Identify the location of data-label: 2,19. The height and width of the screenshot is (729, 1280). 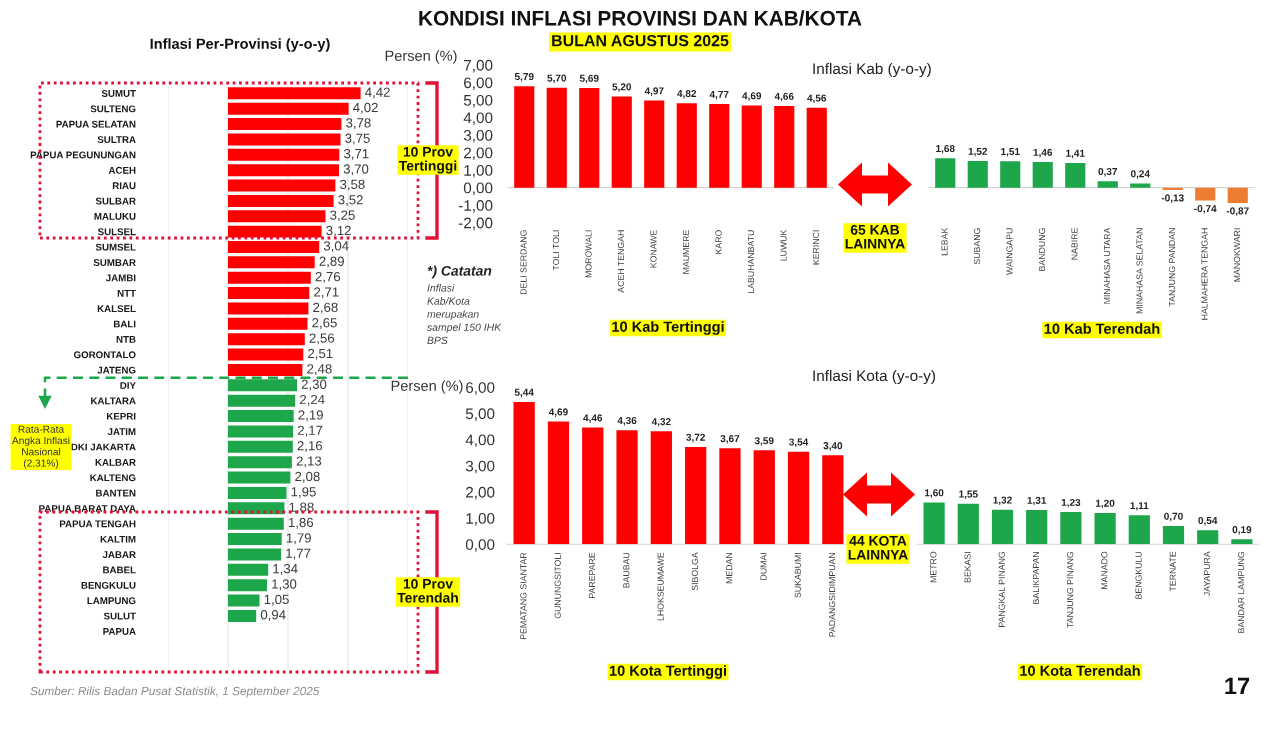
(310, 416).